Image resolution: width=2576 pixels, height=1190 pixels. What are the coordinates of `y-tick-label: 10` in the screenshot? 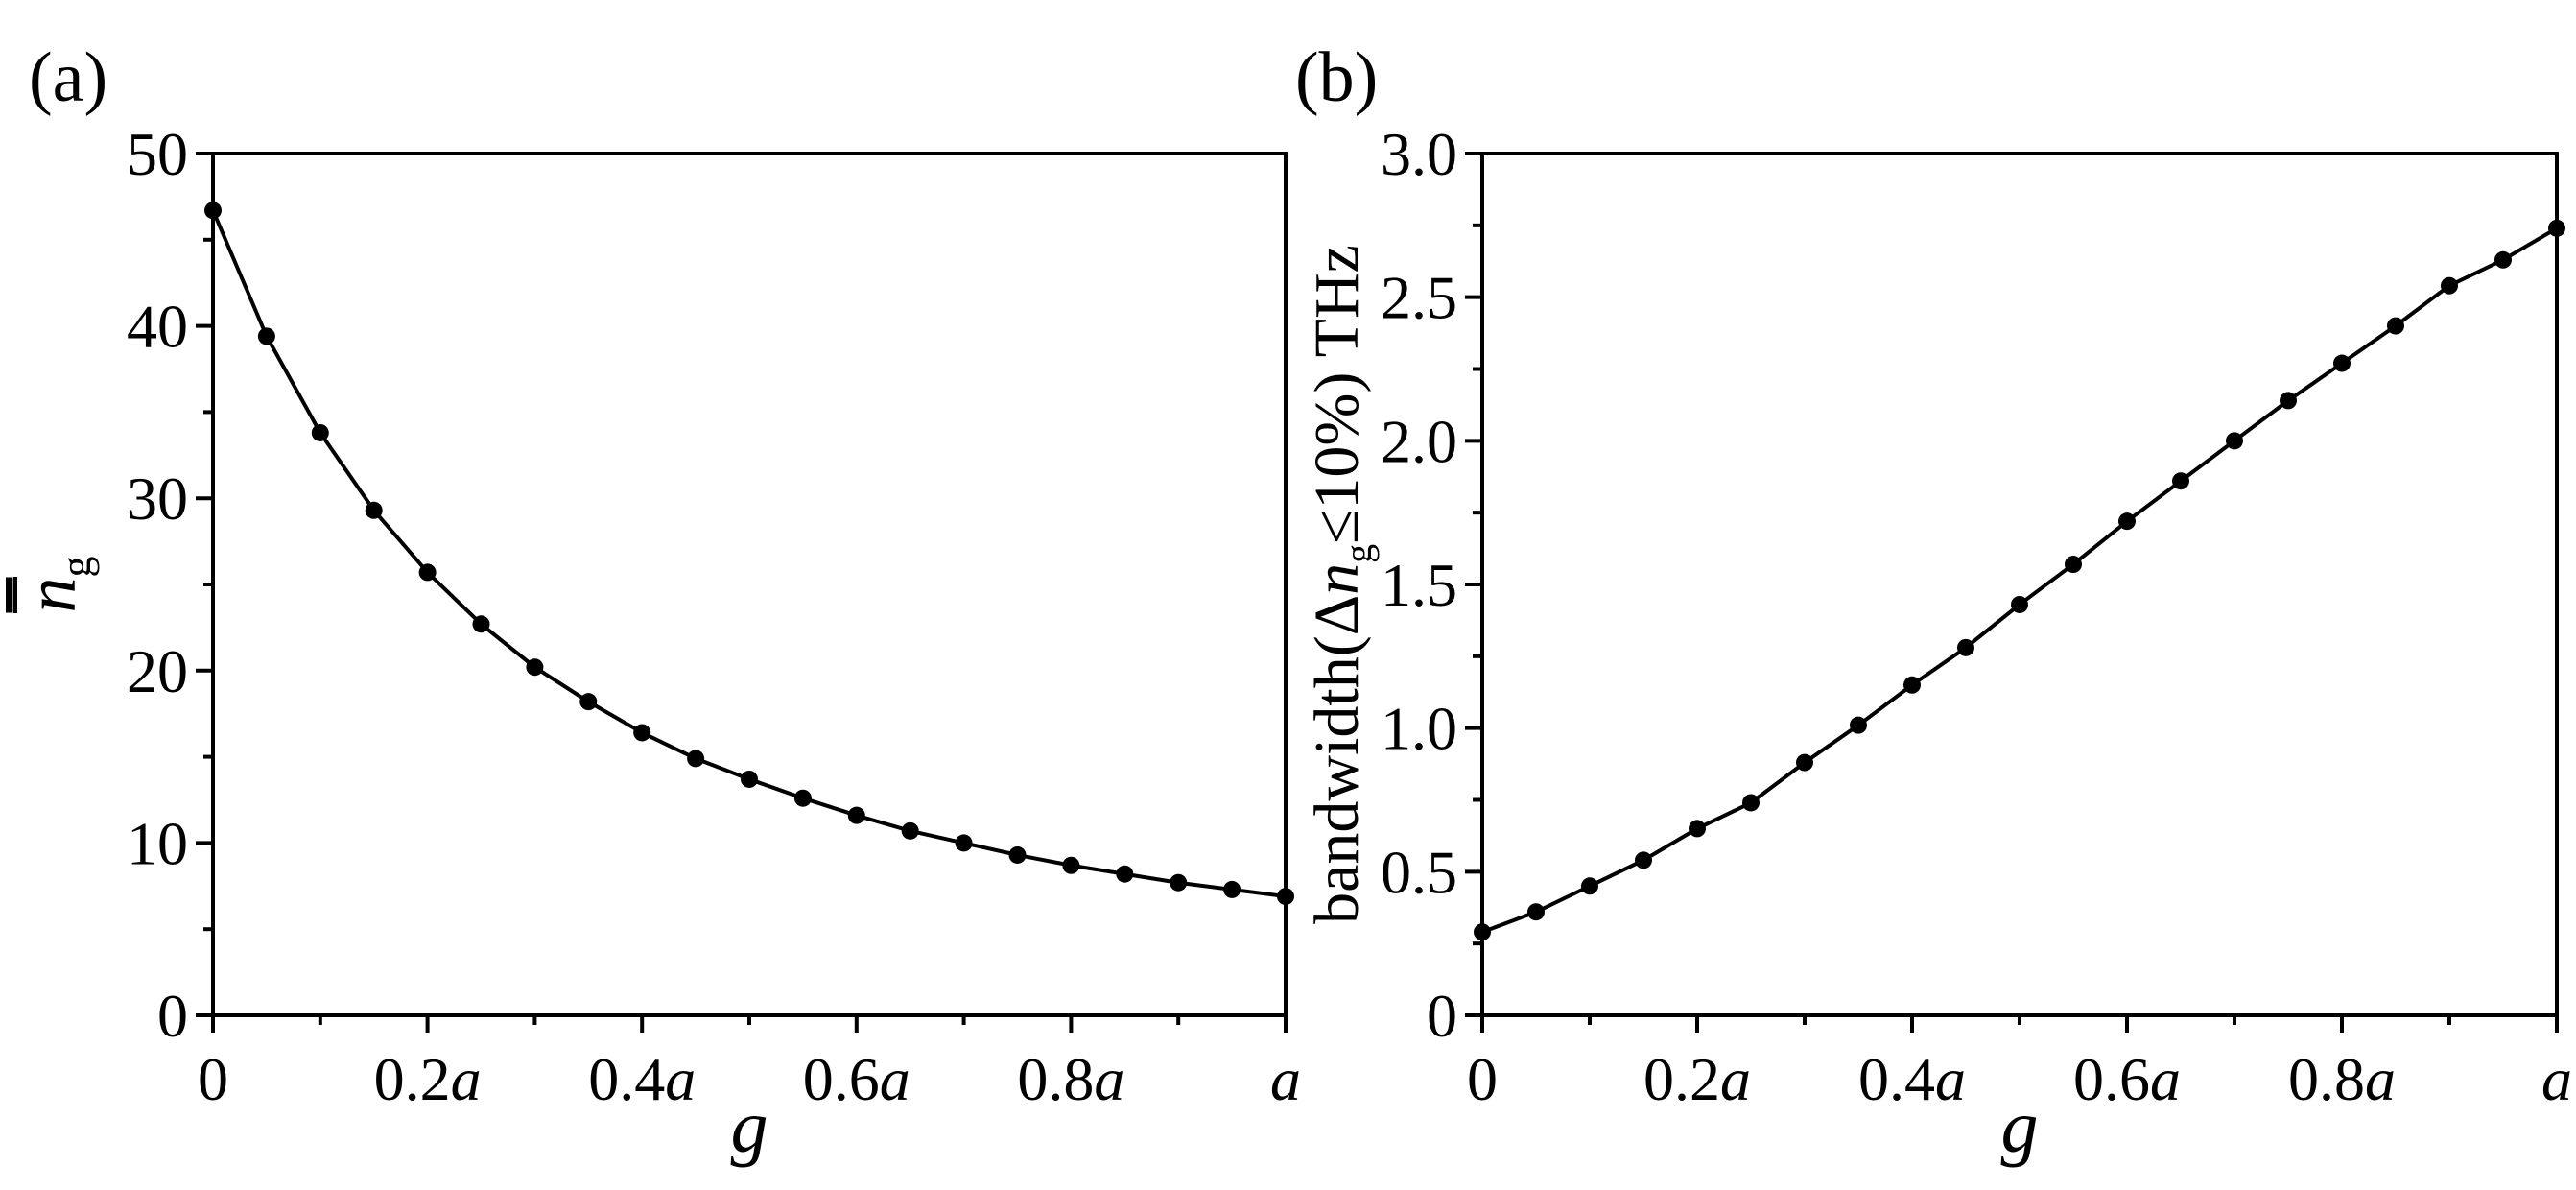 It's located at (158, 843).